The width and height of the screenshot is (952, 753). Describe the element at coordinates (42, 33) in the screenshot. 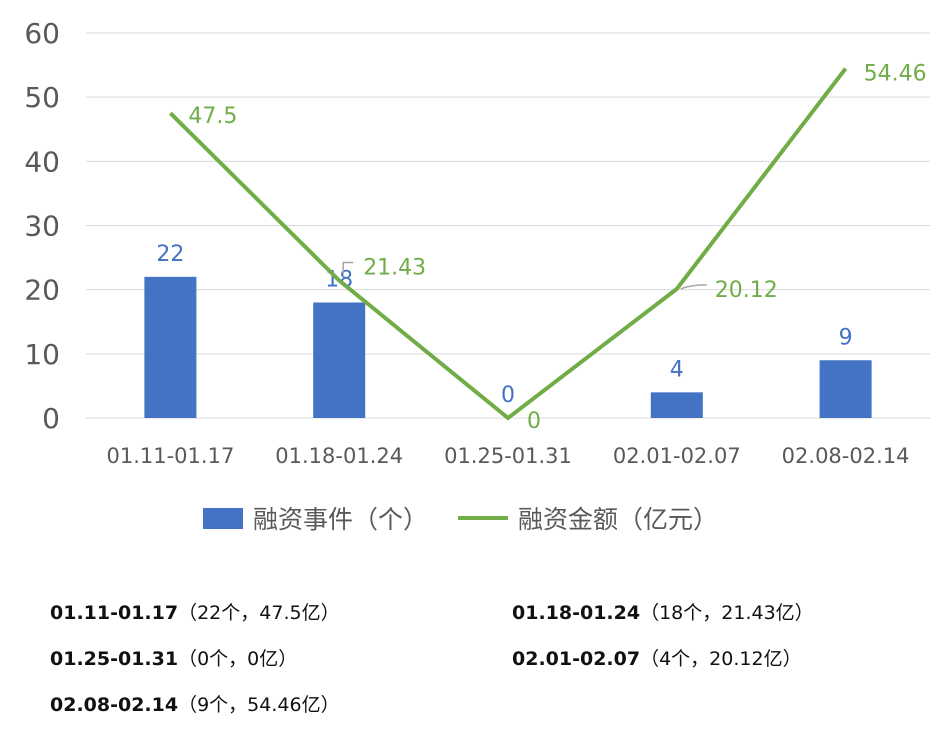

I see `y-tick-label: 60` at that location.